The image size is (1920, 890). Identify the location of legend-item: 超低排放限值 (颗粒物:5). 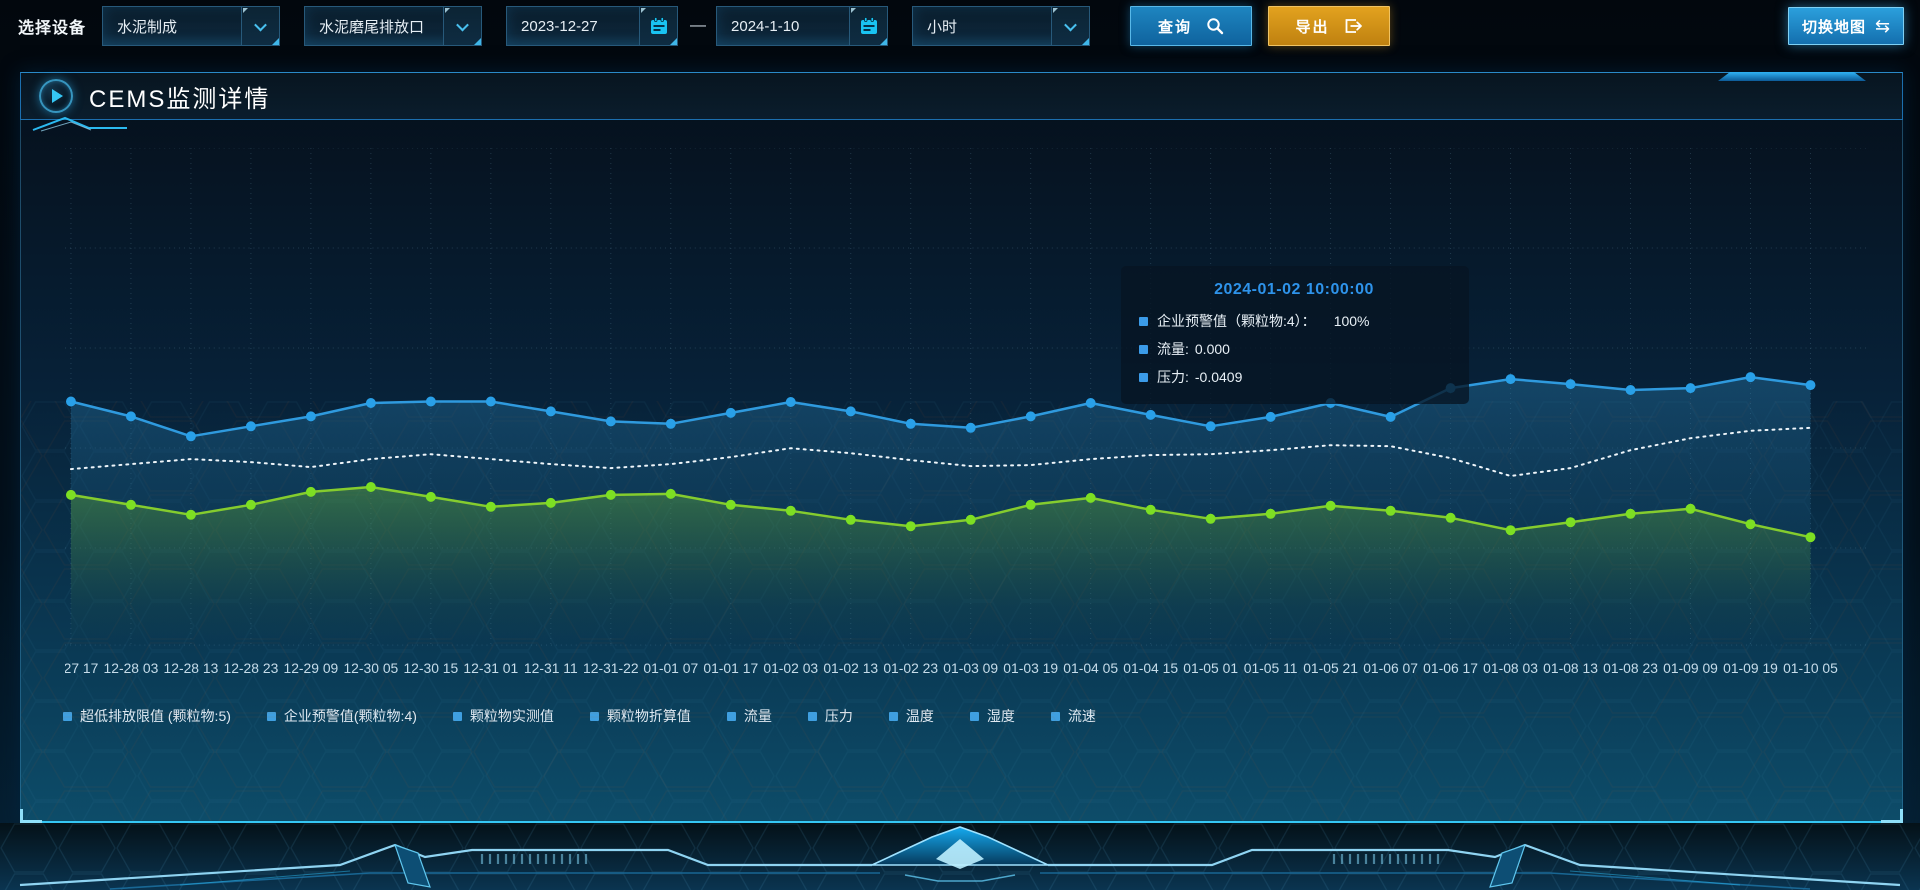
(147, 716).